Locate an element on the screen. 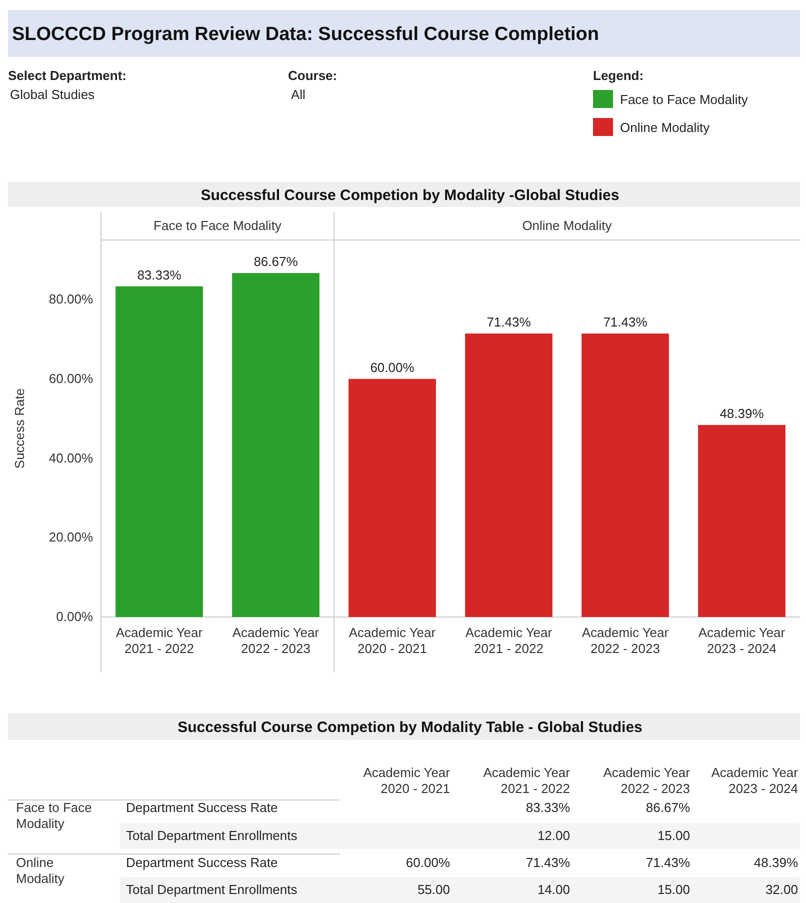  x-tick-label: Academic Year 2020 - 2021 is located at coordinates (392, 640).